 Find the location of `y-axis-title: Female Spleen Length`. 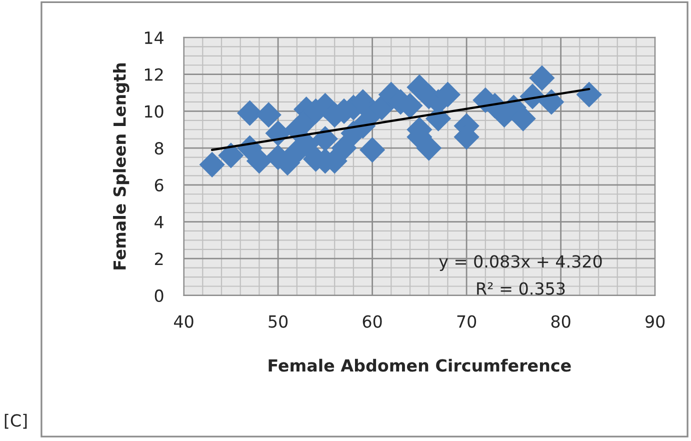

y-axis-title: Female Spleen Length is located at coordinates (121, 166).